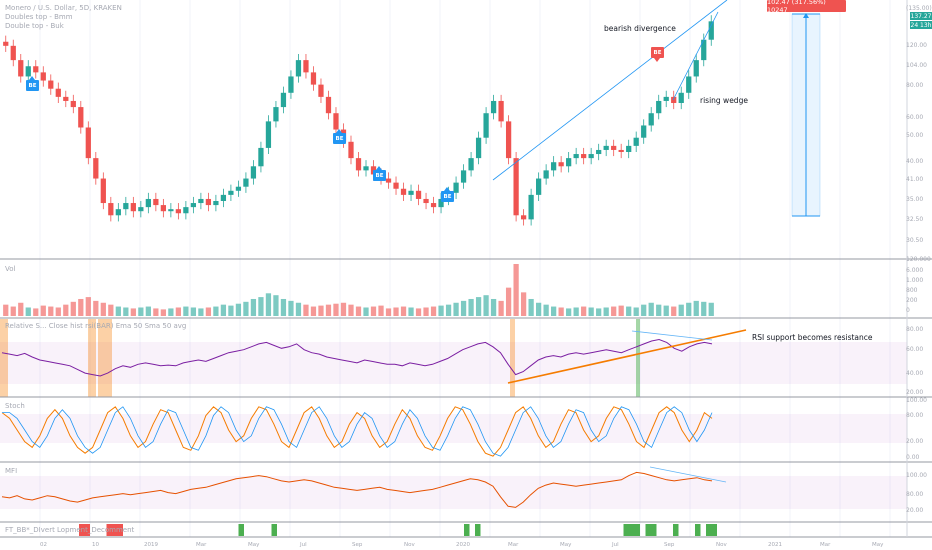 Image resolution: width=932 pixels, height=550 pixels. What do you see at coordinates (657, 54) in the screenshot?
I see `bear-tag: BE` at bounding box center [657, 54].